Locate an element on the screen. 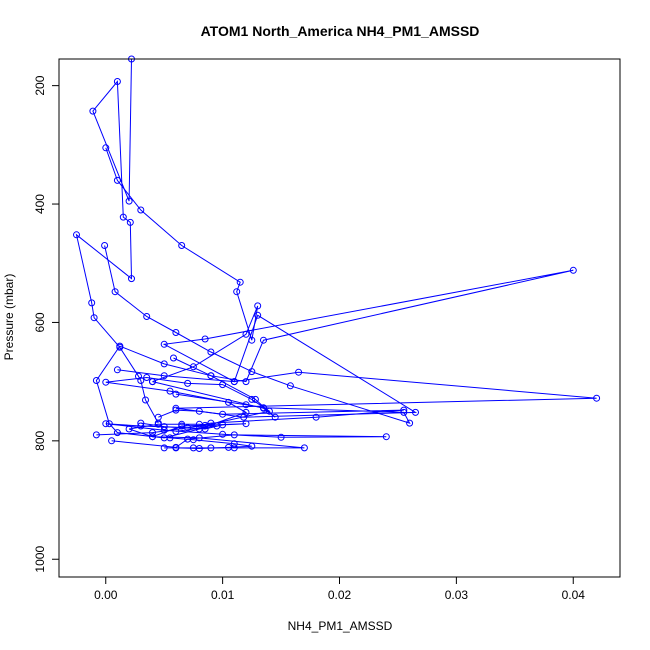 This screenshot has height=650, width=650. y-tick-label: 400 is located at coordinates (40, 204).